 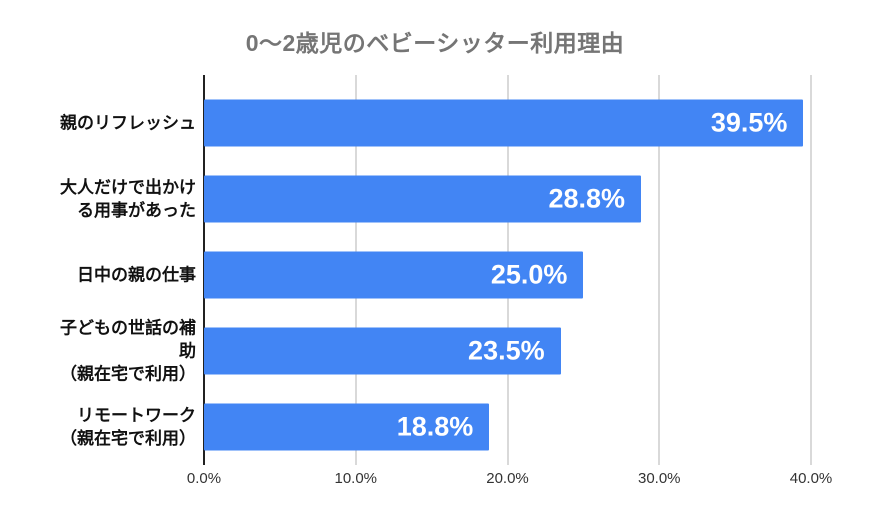 I want to click on bar-row: 親のリフレッシュ 39.5%, so click(x=435, y=123).